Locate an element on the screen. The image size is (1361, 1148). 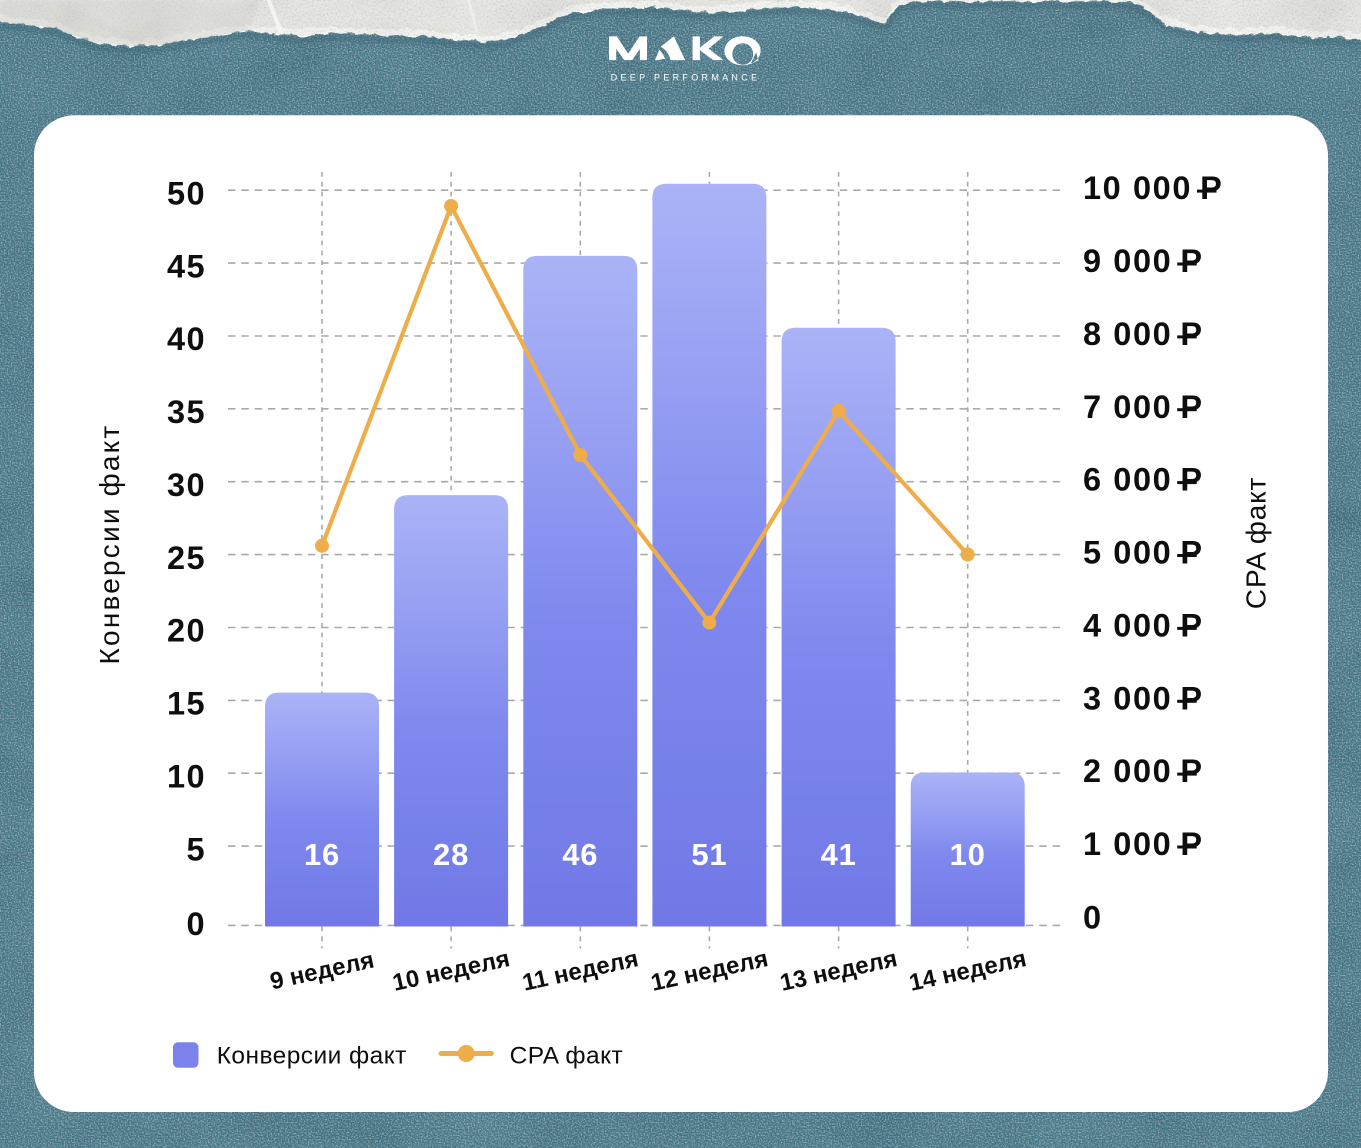
svg-text: 5 000 Р is located at coordinates (1143, 553).